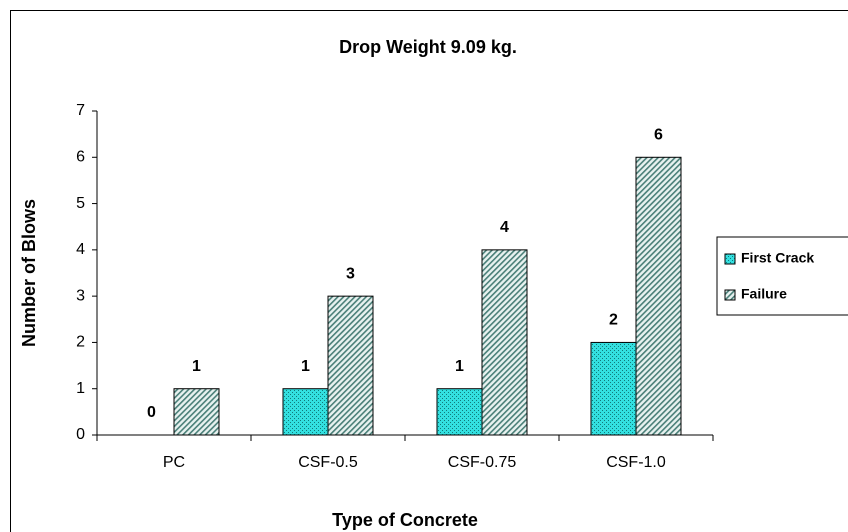  What do you see at coordinates (636, 462) in the screenshot?
I see `x-tick-label: CSF-1.0` at bounding box center [636, 462].